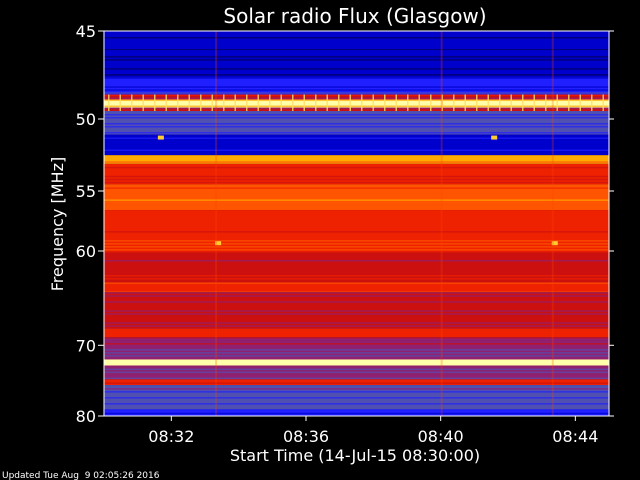  Describe the element at coordinates (81, 475) in the screenshot. I see `updated-timestamp: Updated Tue Aug 9 02:05:26 2016` at that location.